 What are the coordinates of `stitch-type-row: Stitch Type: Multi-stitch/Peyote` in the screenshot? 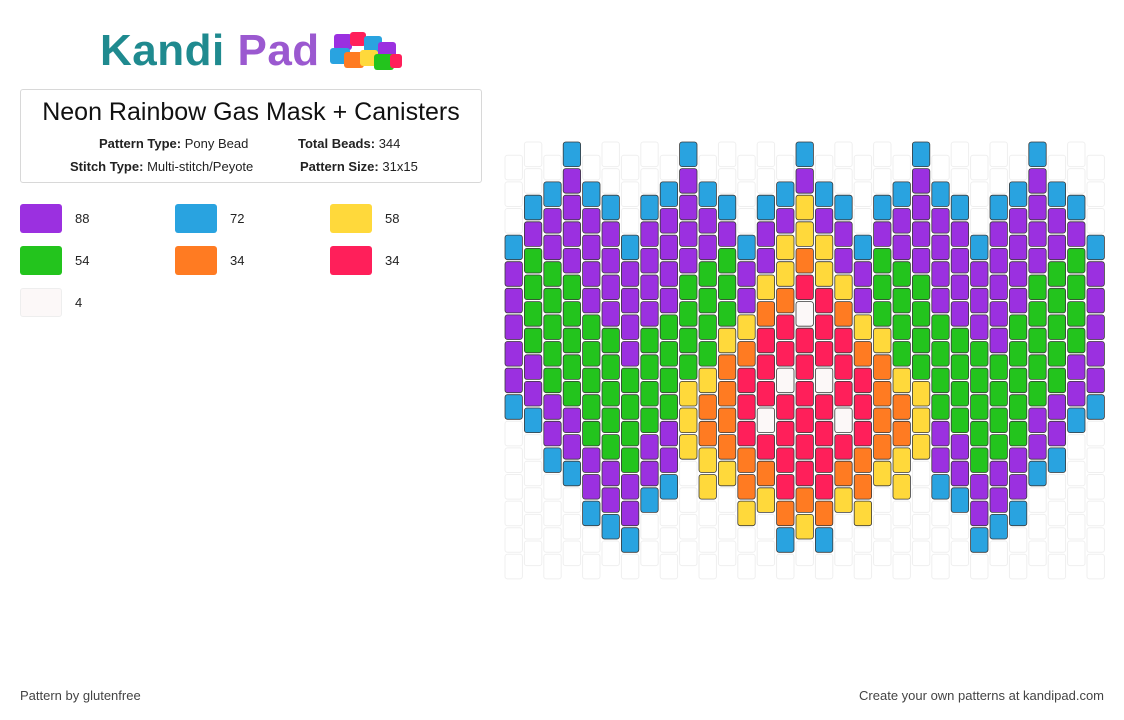 It's located at (161, 166).